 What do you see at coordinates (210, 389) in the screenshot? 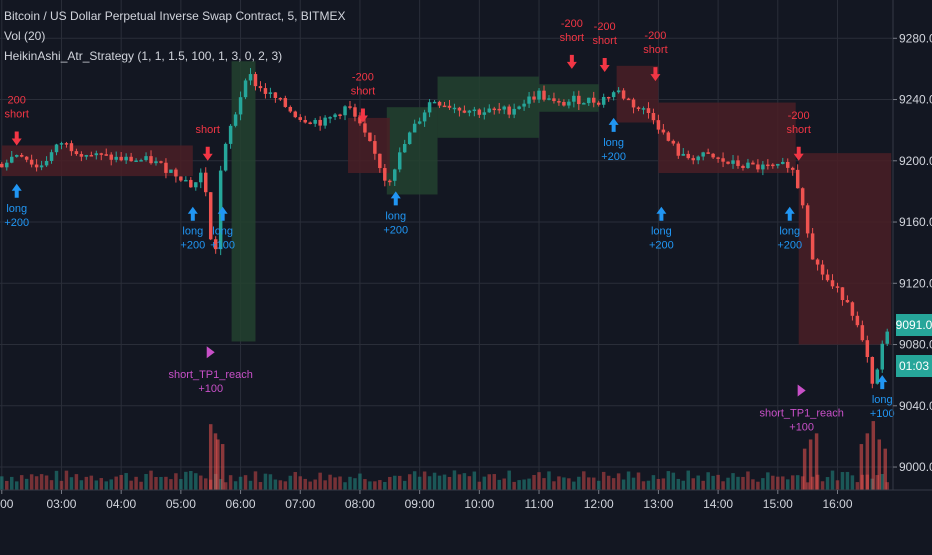
I see `tp-signal-label: +100` at bounding box center [210, 389].